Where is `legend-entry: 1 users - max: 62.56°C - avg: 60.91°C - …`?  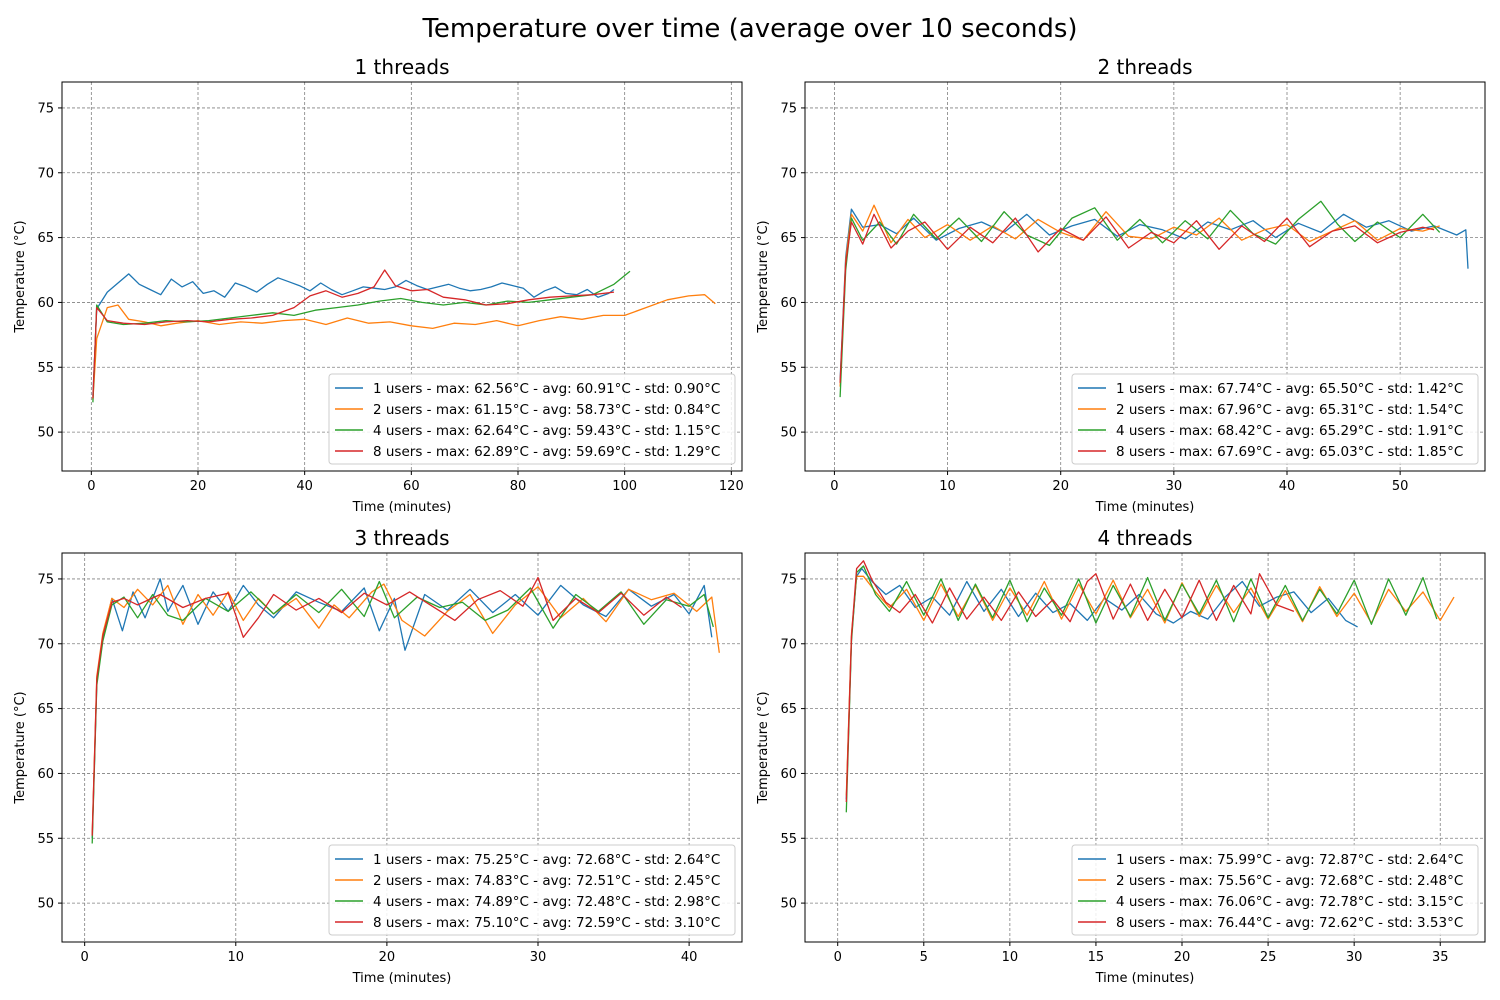 legend-entry: 1 users - max: 62.56°C - avg: 60.91°C - … is located at coordinates (546, 389).